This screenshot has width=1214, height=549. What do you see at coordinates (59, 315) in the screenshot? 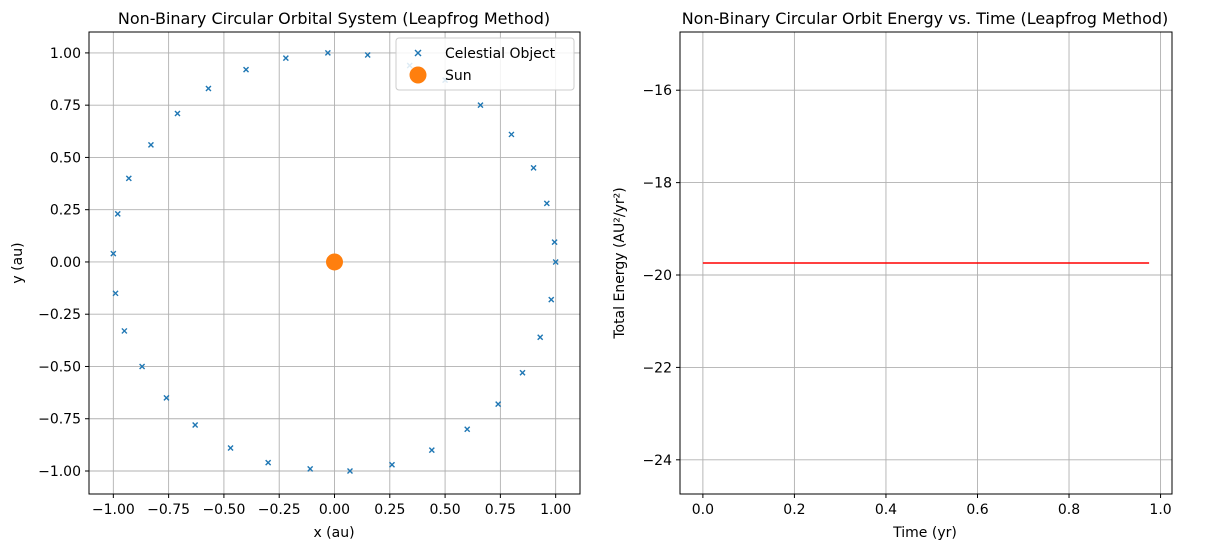
I see `y-tick-label: −0.25` at bounding box center [59, 315].